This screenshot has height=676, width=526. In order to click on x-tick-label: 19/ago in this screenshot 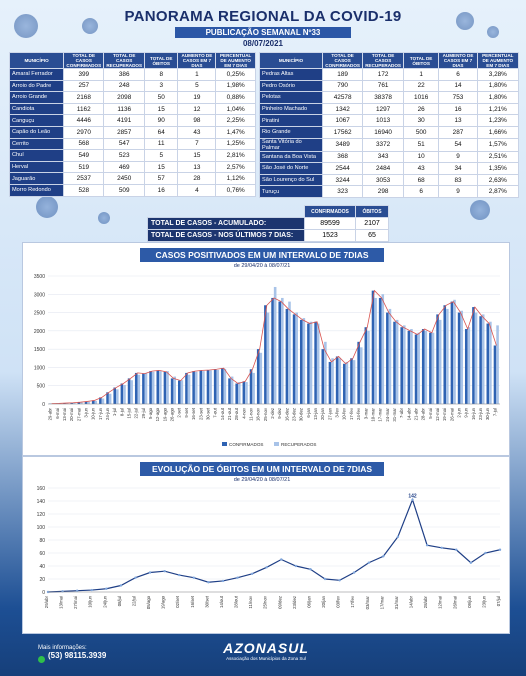, I will do `click(163, 602)`.